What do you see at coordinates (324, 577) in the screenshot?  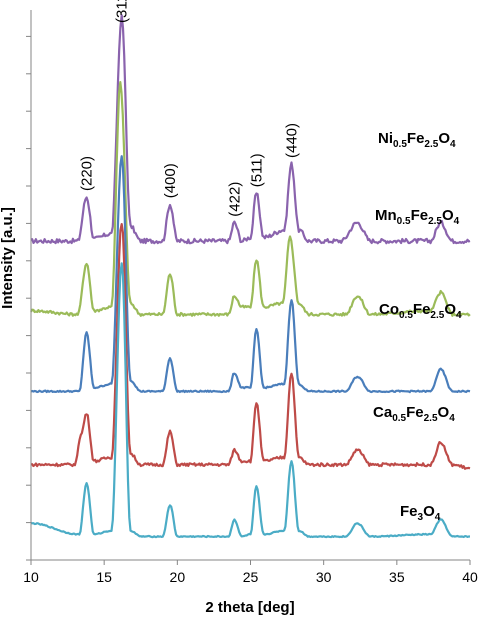 I see `x-tick-label: 30` at bounding box center [324, 577].